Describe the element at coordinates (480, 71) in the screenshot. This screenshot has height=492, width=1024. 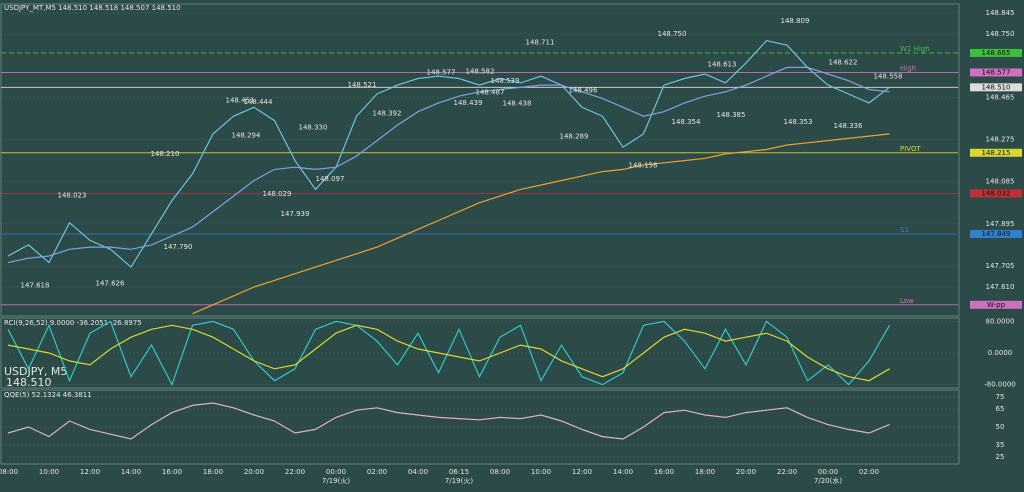
I see `swing-label: 148.582` at that location.